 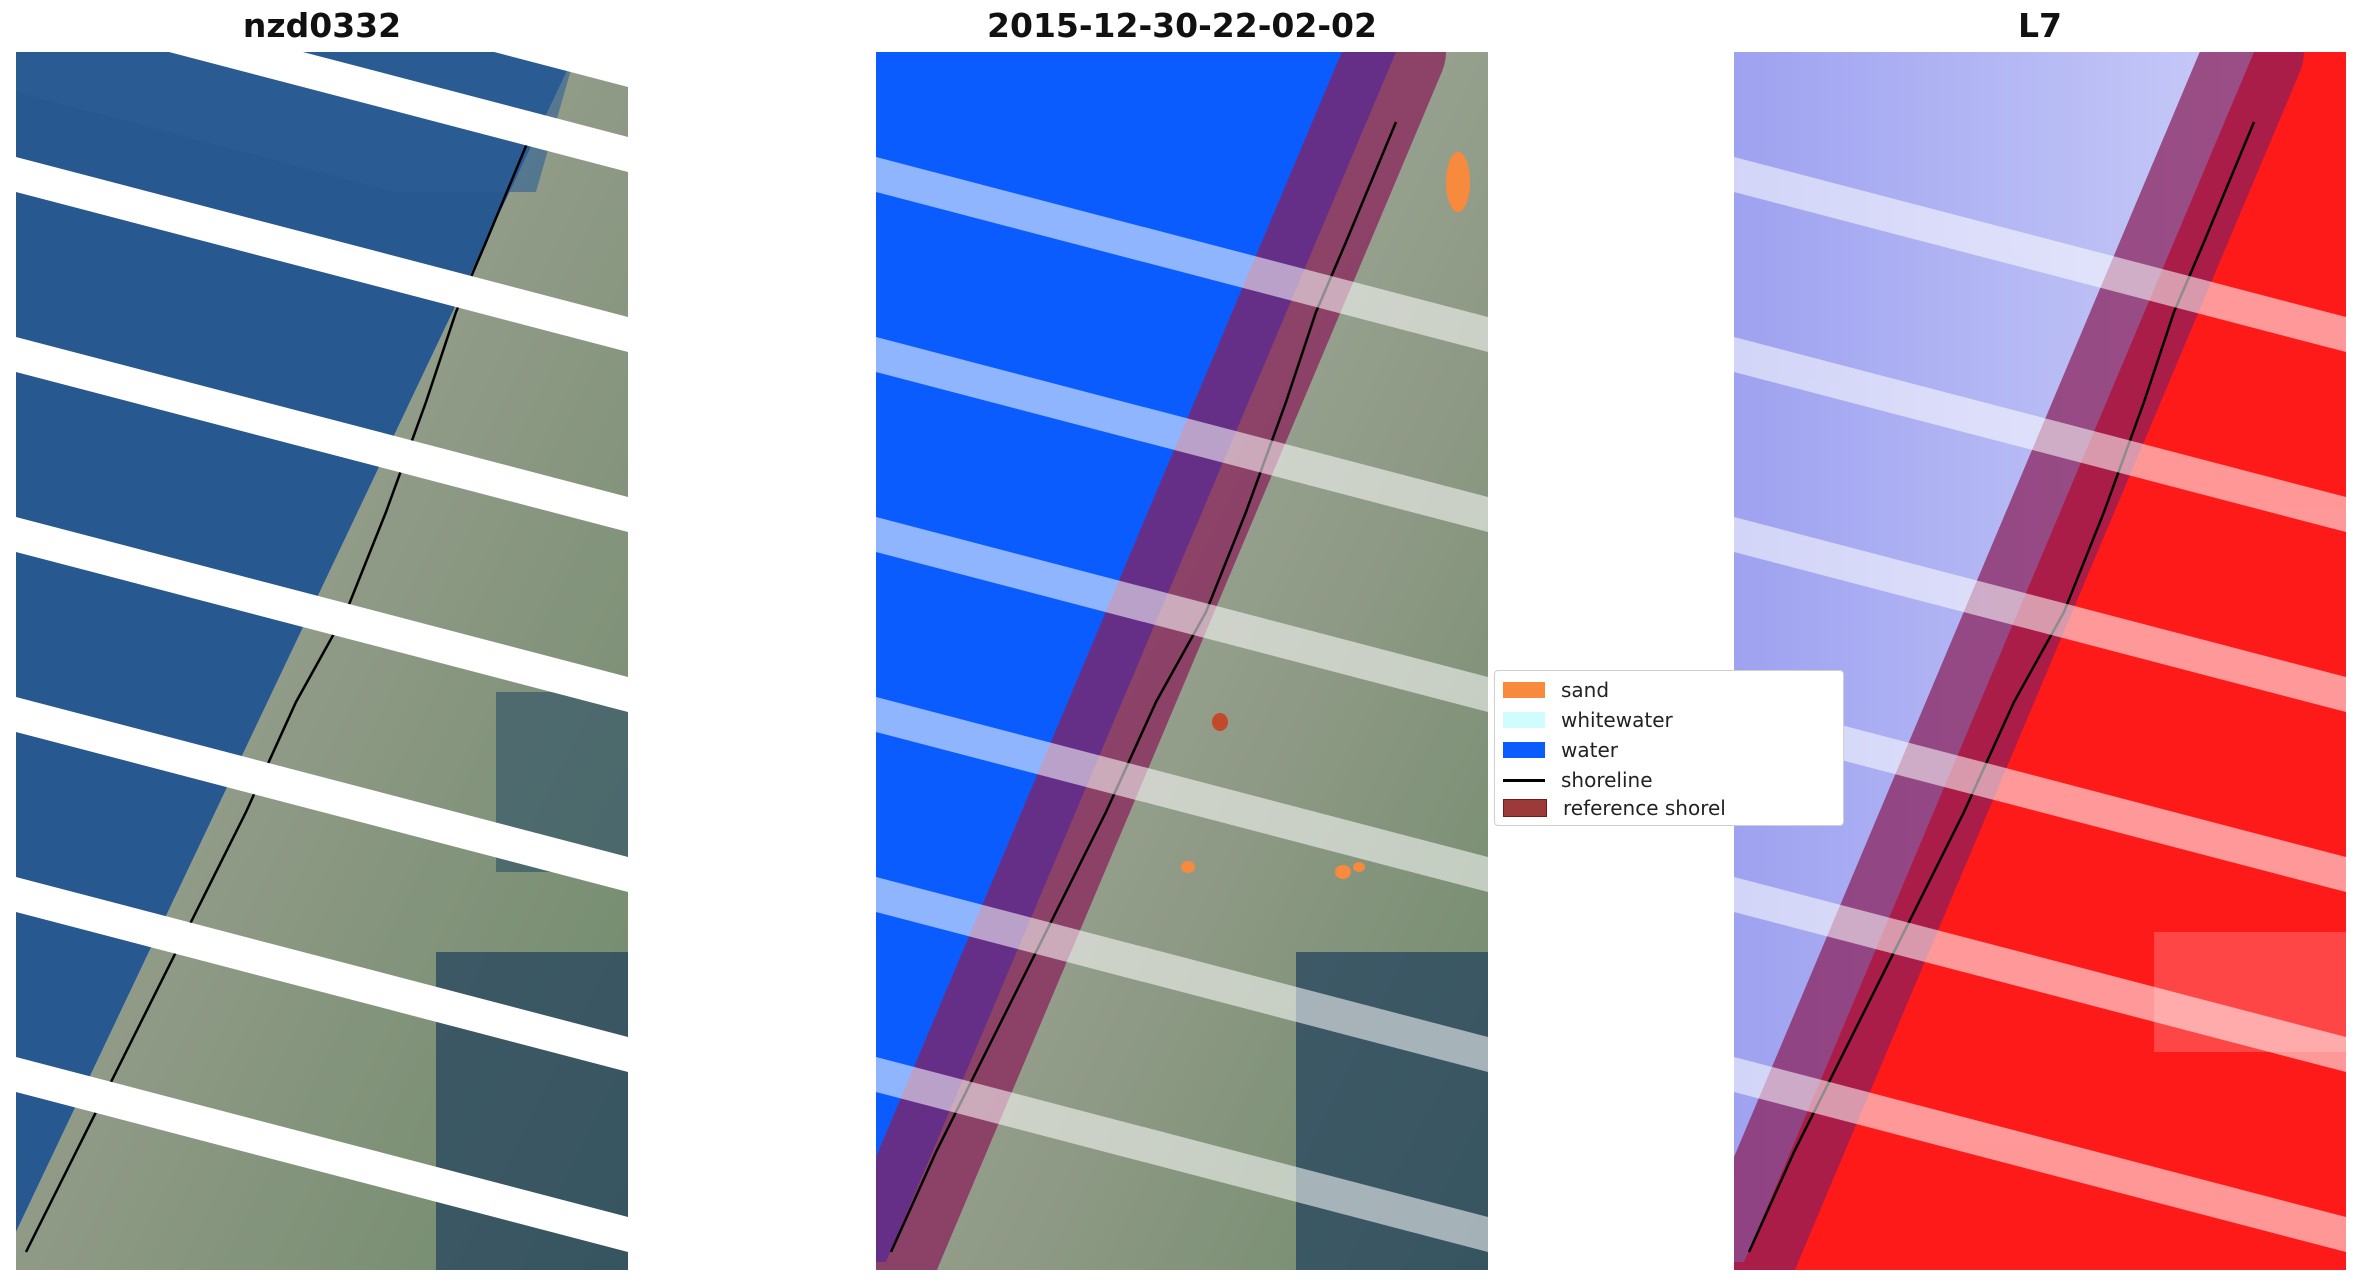 I want to click on legend-item-water: water, so click(x=1560, y=750).